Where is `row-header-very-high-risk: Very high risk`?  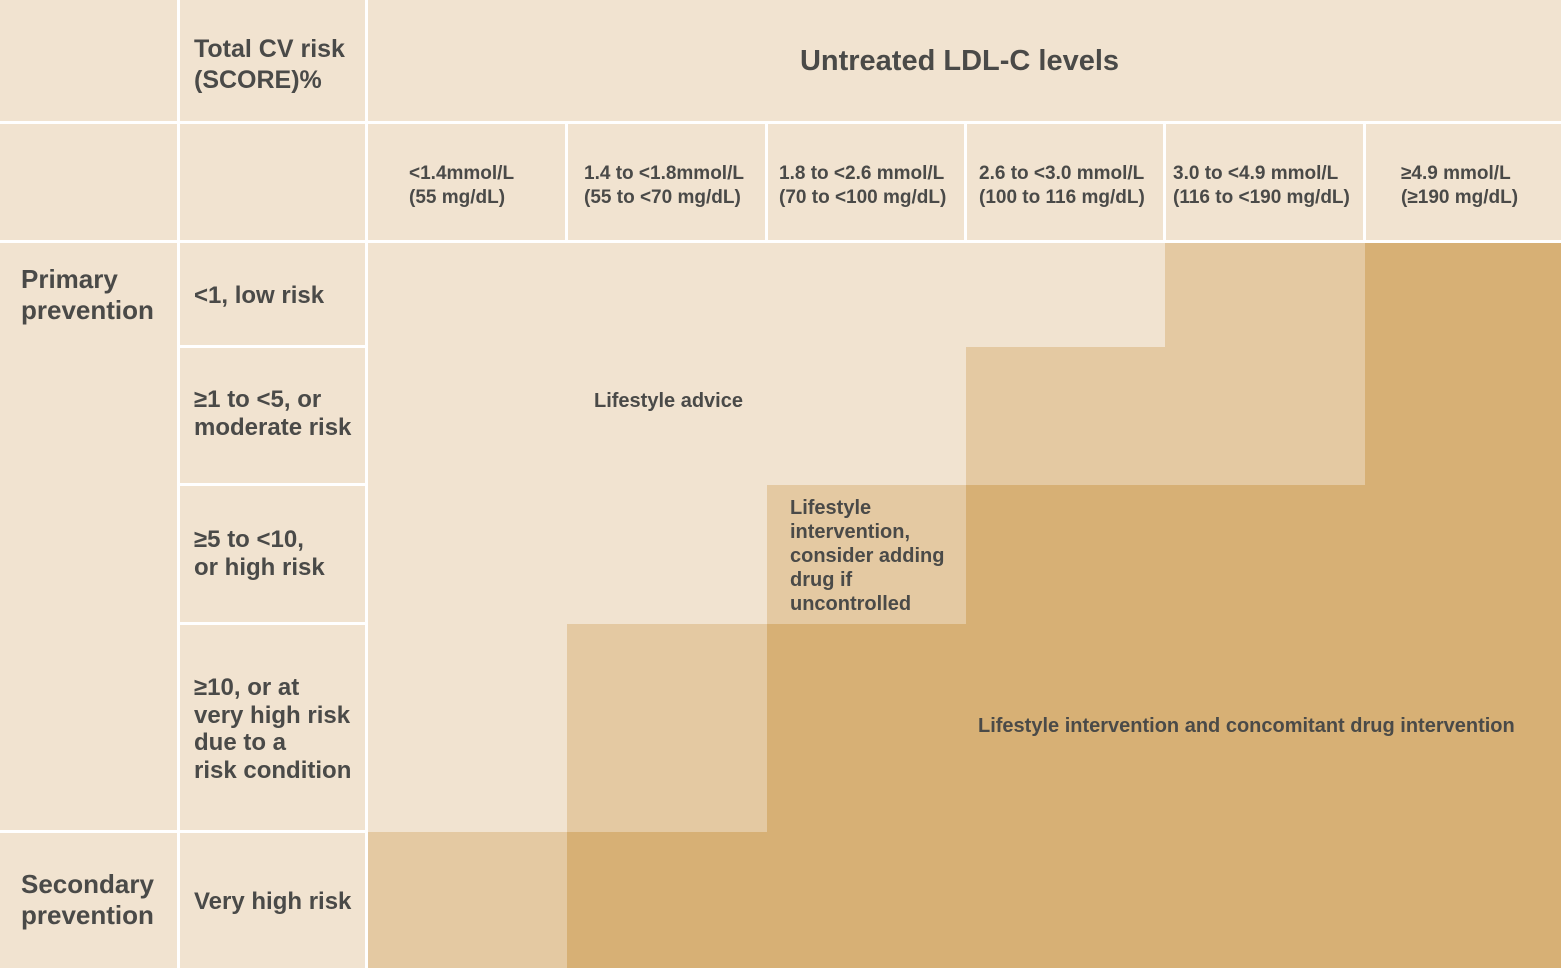
row-header-very-high-risk: Very high risk is located at coordinates (273, 901).